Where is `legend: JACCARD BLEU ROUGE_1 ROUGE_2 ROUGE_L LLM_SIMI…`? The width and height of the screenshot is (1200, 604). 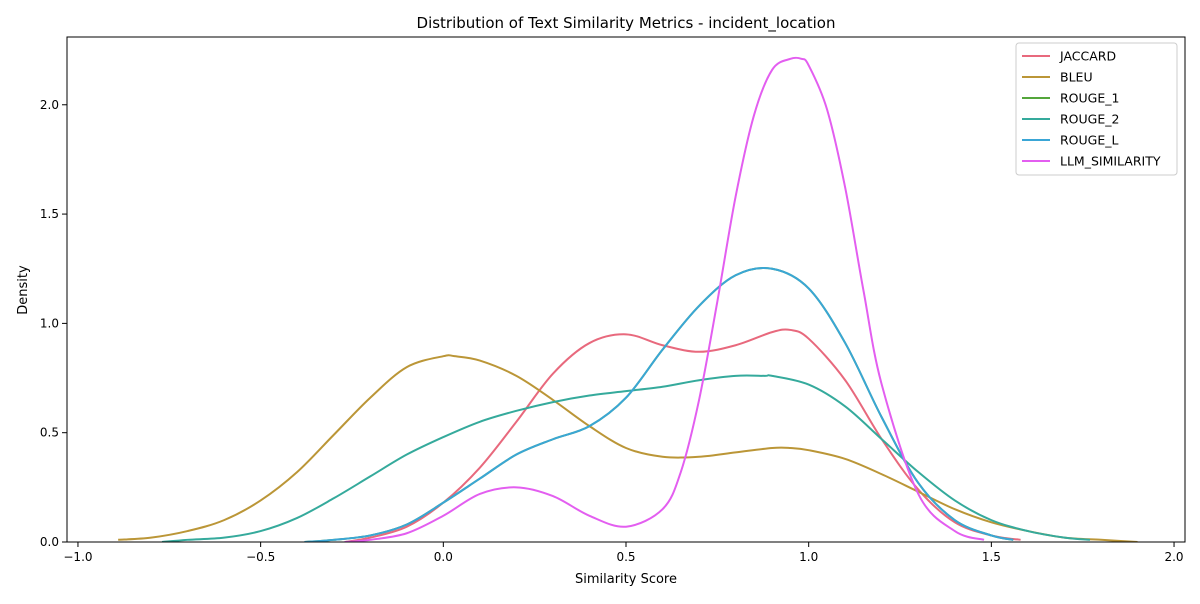
legend: JACCARD BLEU ROUGE_1 ROUGE_2 ROUGE_L LLM_SIMI… is located at coordinates (1096, 109).